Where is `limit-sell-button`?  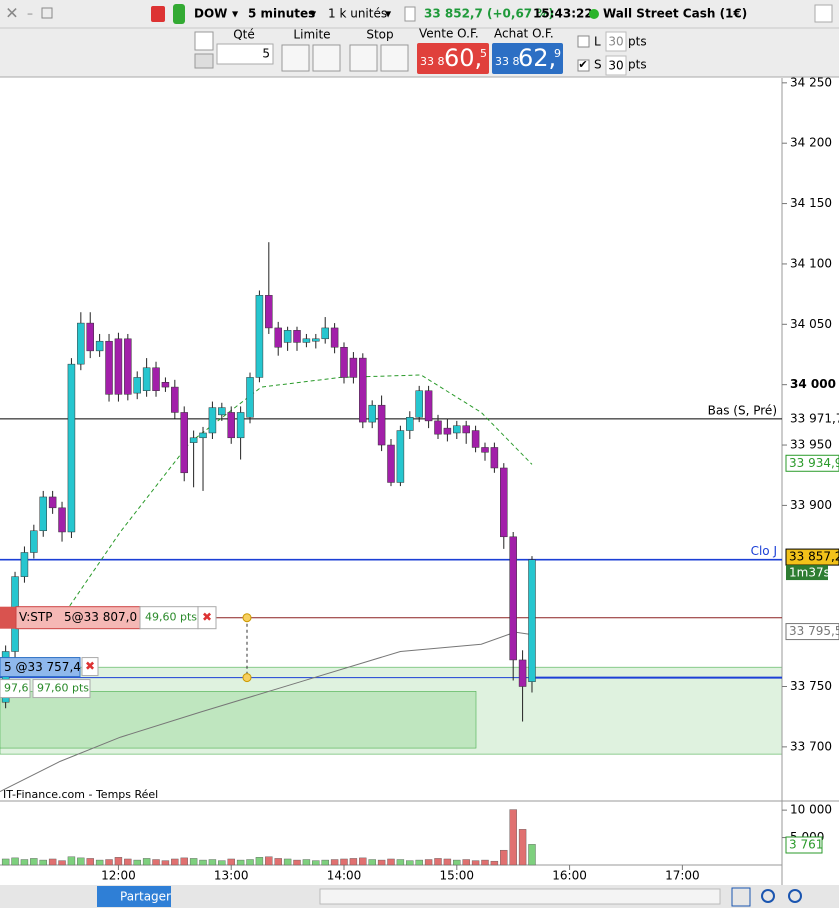
limit-sell-button is located at coordinates (326, 58).